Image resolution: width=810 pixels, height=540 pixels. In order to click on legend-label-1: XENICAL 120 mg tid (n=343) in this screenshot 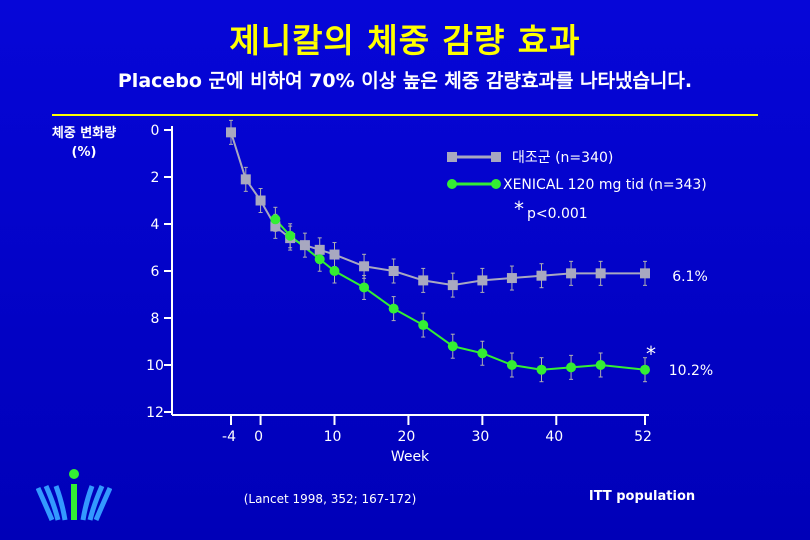, I will do `click(605, 185)`.